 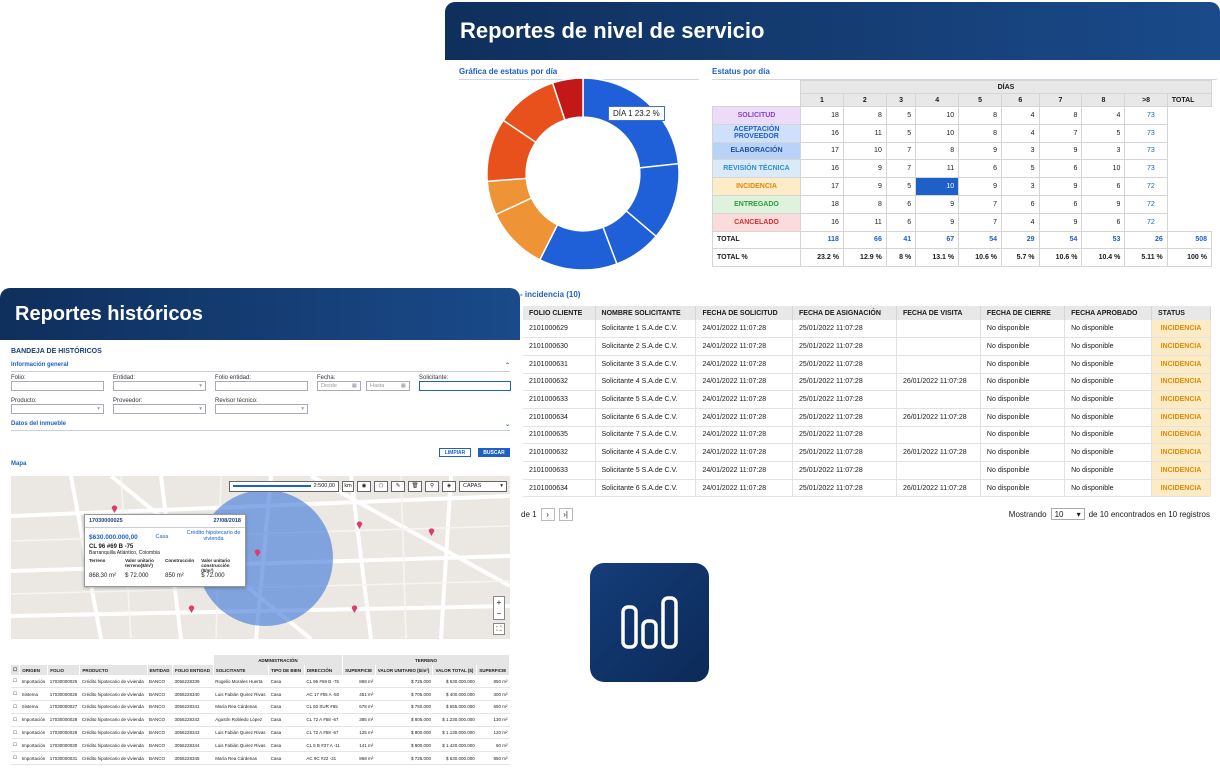 I want to click on clear-button: LIMPIAR, so click(x=455, y=452).